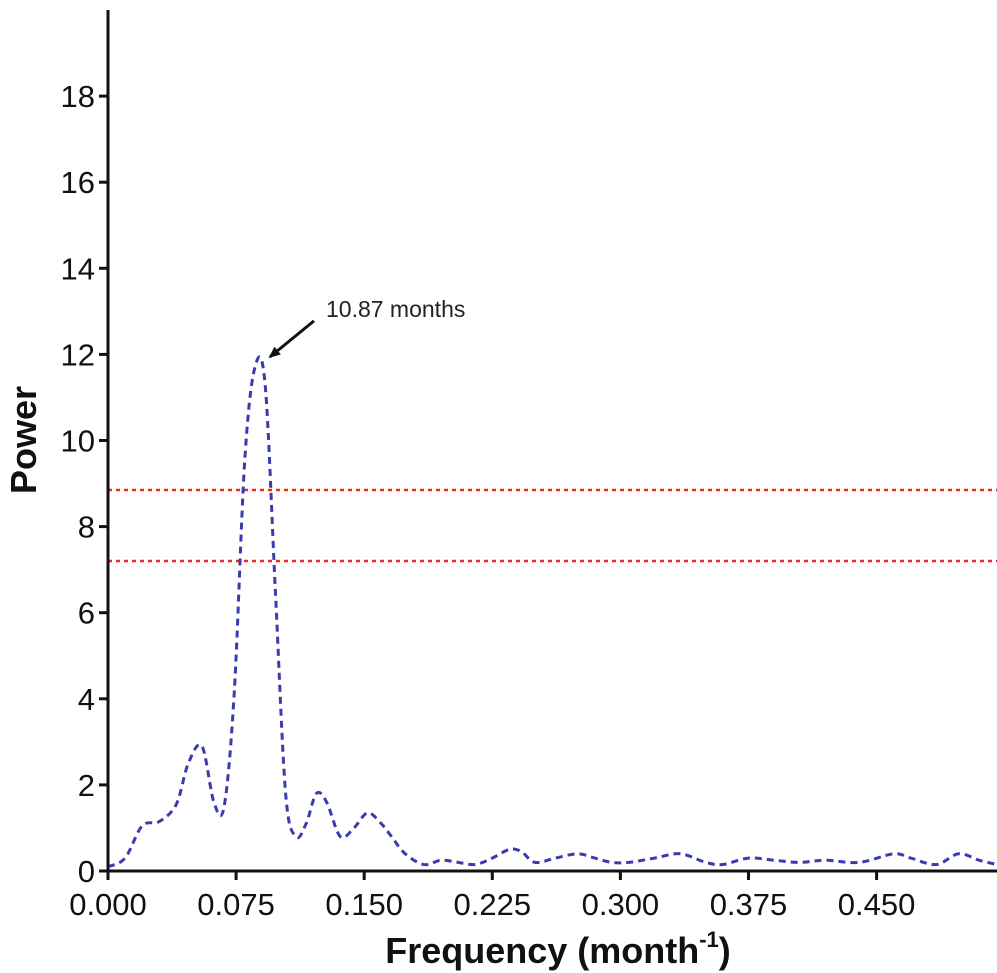 The height and width of the screenshot is (973, 997). I want to click on x-tick-label: 0.375, so click(749, 904).